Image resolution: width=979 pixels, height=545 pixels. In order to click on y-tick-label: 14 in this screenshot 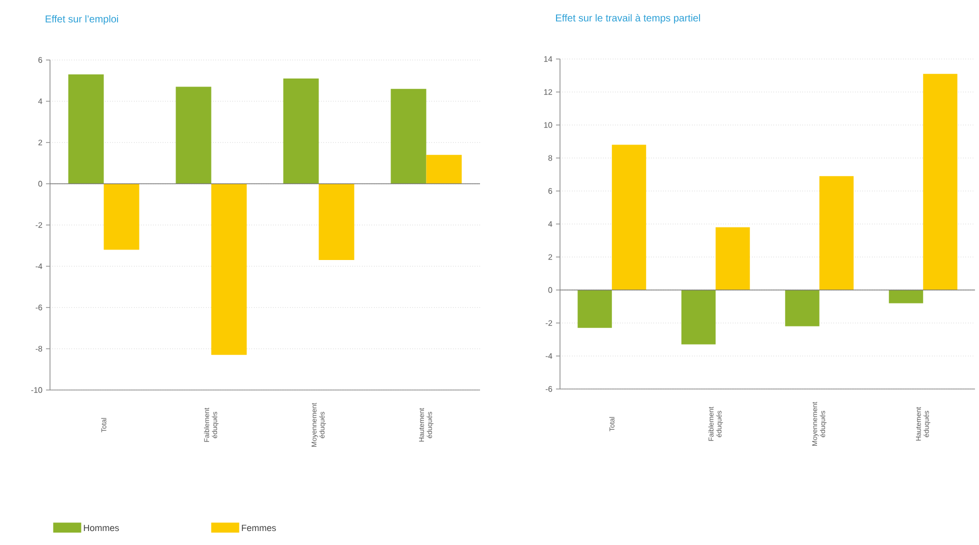, I will do `click(548, 59)`.